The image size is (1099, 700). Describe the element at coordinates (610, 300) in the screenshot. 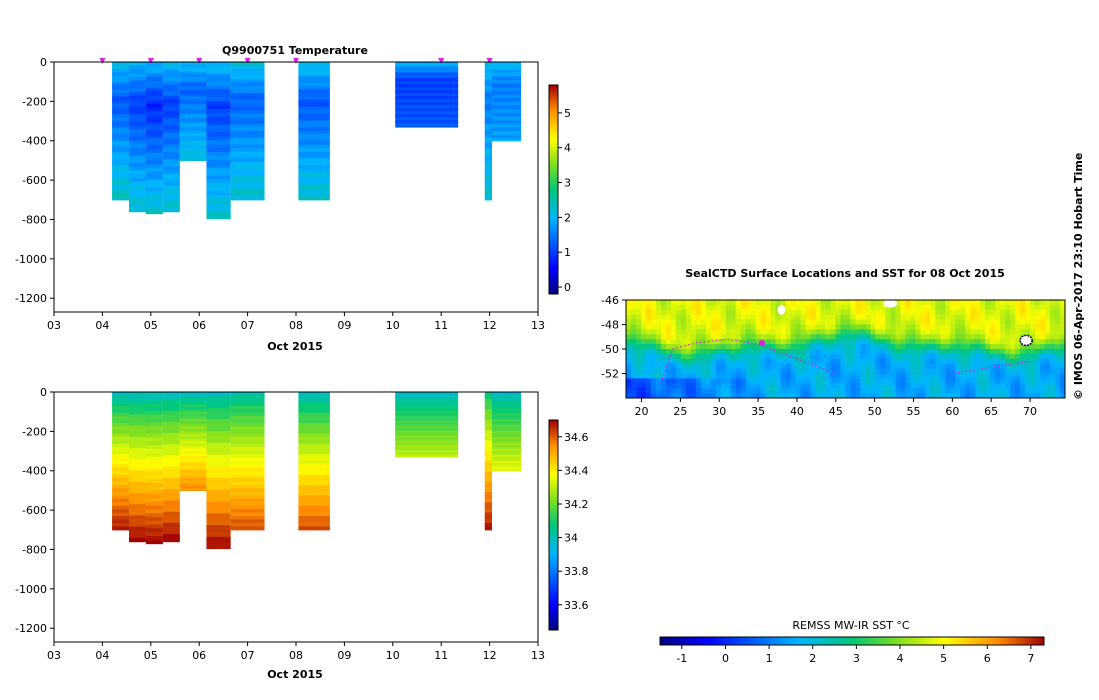

I see `map-y-tick-label: -46` at that location.